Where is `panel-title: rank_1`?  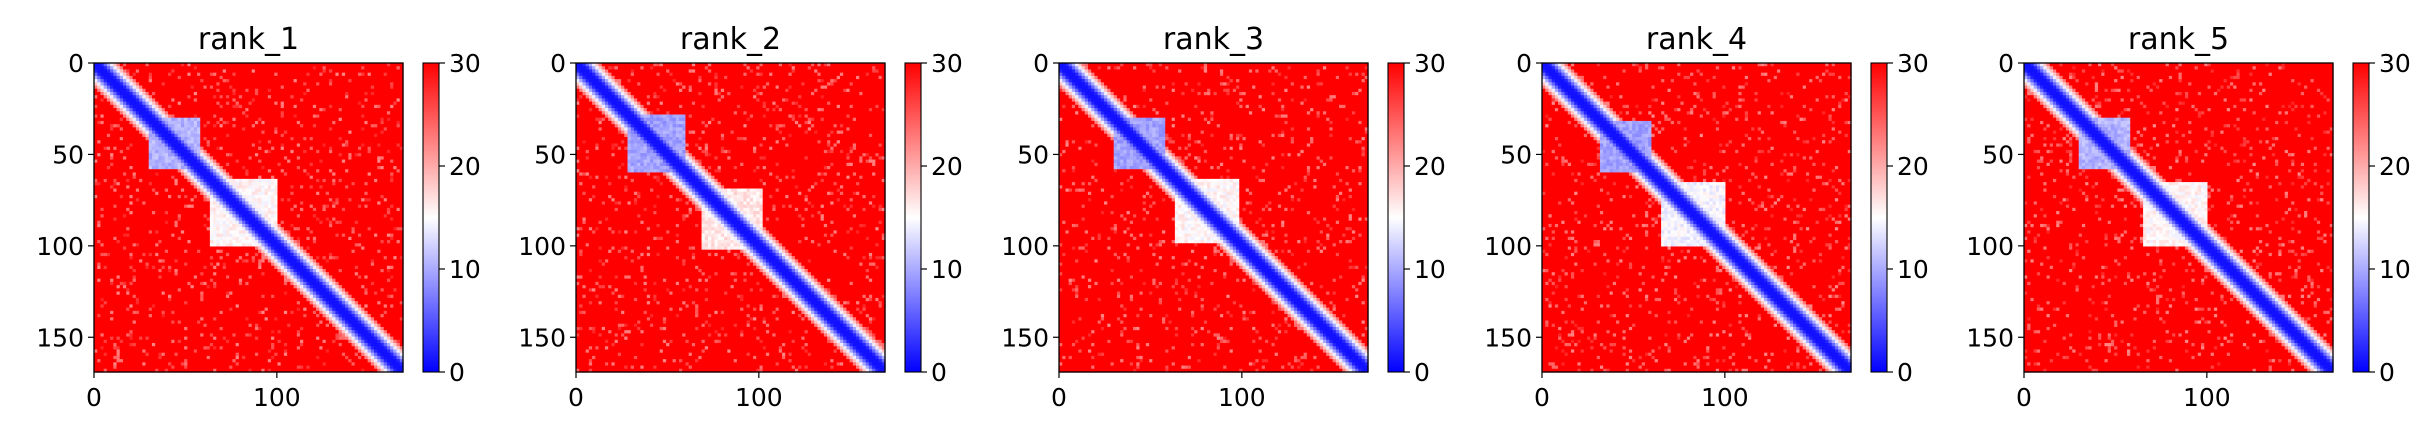 panel-title: rank_1 is located at coordinates (248, 39).